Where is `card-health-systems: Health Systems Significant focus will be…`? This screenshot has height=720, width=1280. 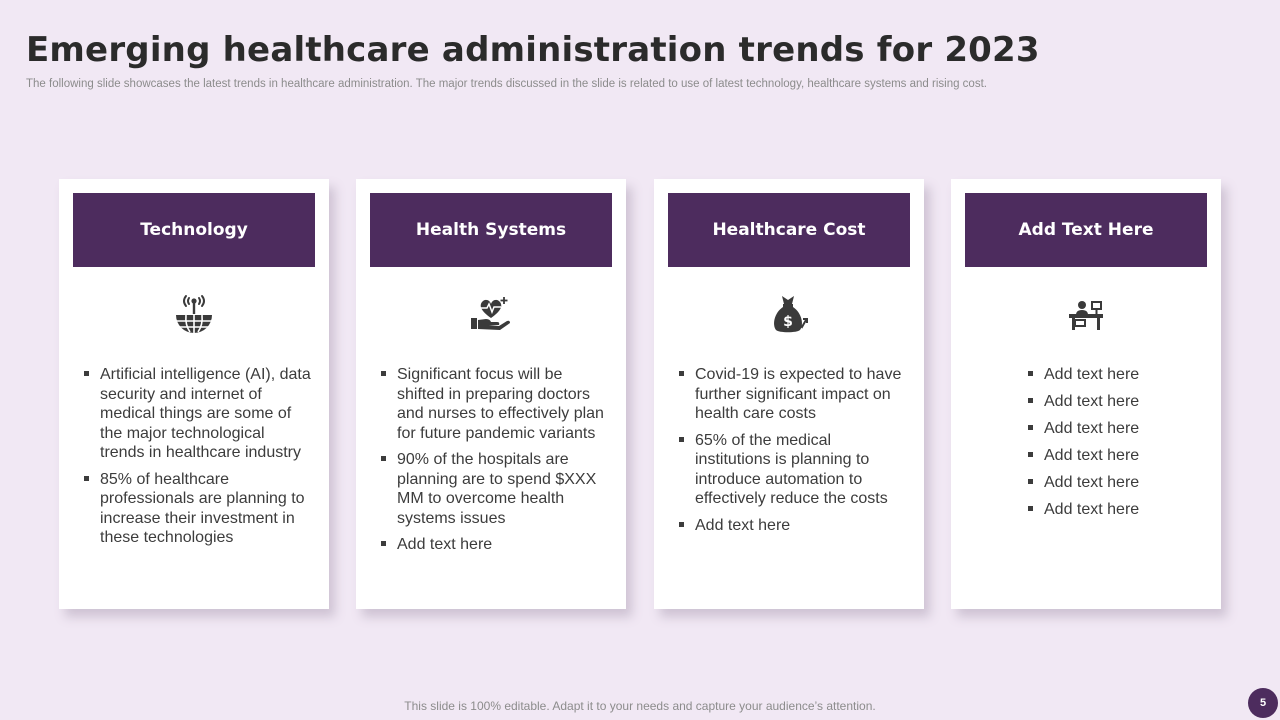 card-health-systems: Health Systems Significant focus will be… is located at coordinates (491, 394).